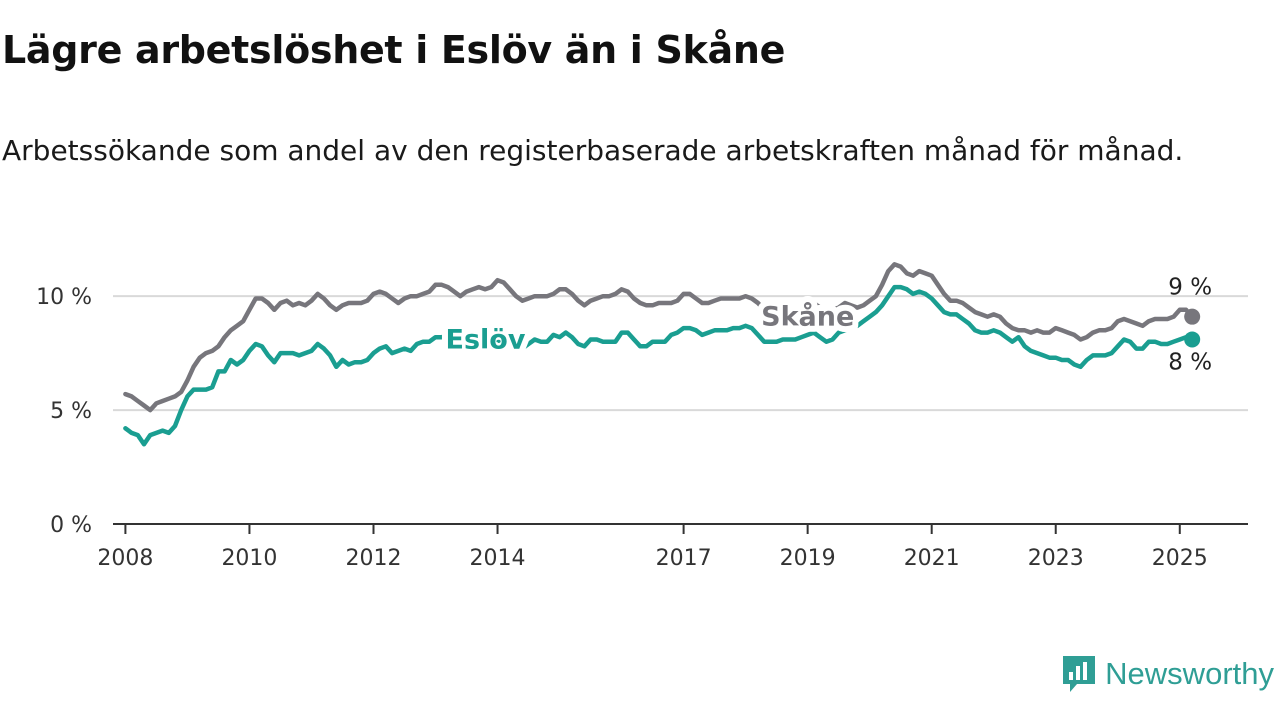  Describe the element at coordinates (394, 50) in the screenshot. I see `chart-title: Lägre arbetslöshet i Eslöv än i Skåne` at that location.